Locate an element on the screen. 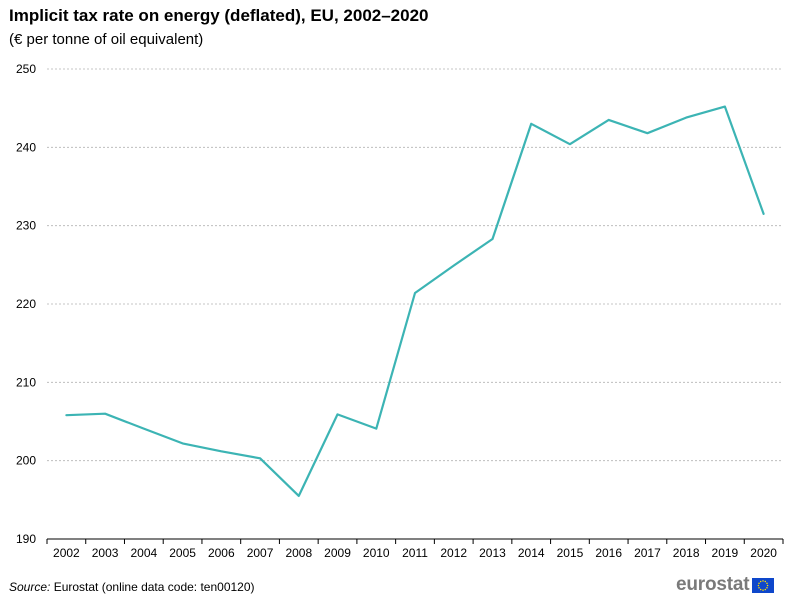 This screenshot has height=600, width=796. x-tick-label-2004: 2004 is located at coordinates (143, 553).